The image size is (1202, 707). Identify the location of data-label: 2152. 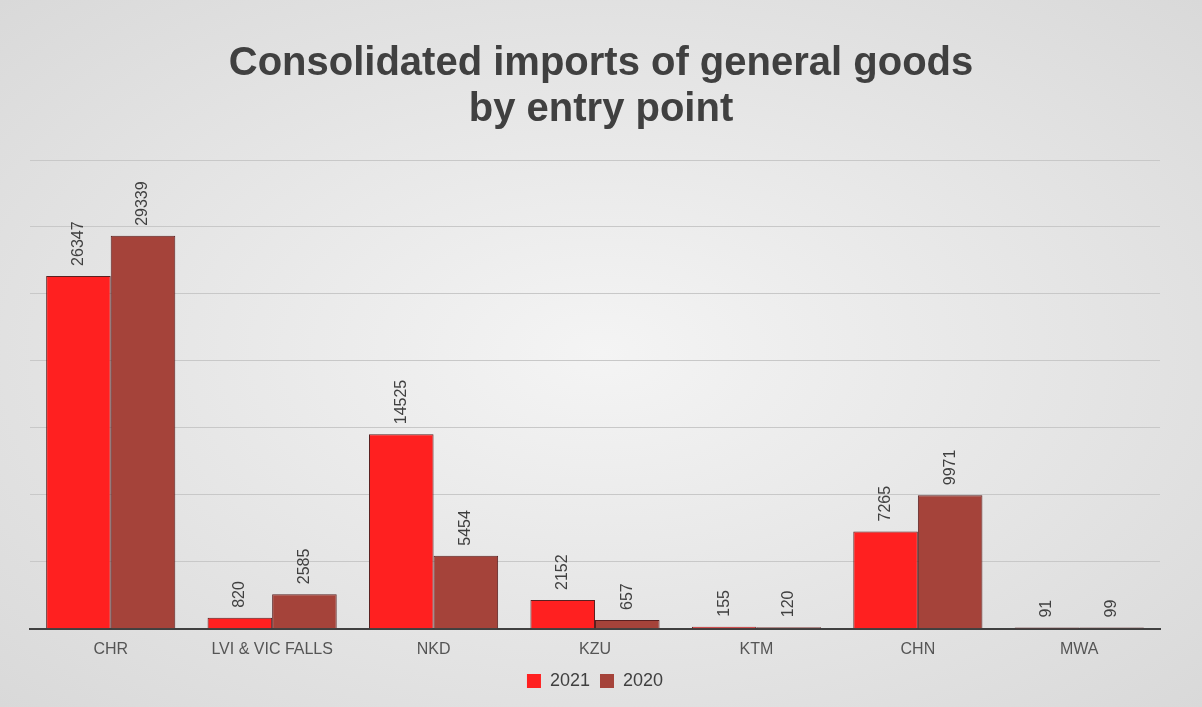
(562, 572).